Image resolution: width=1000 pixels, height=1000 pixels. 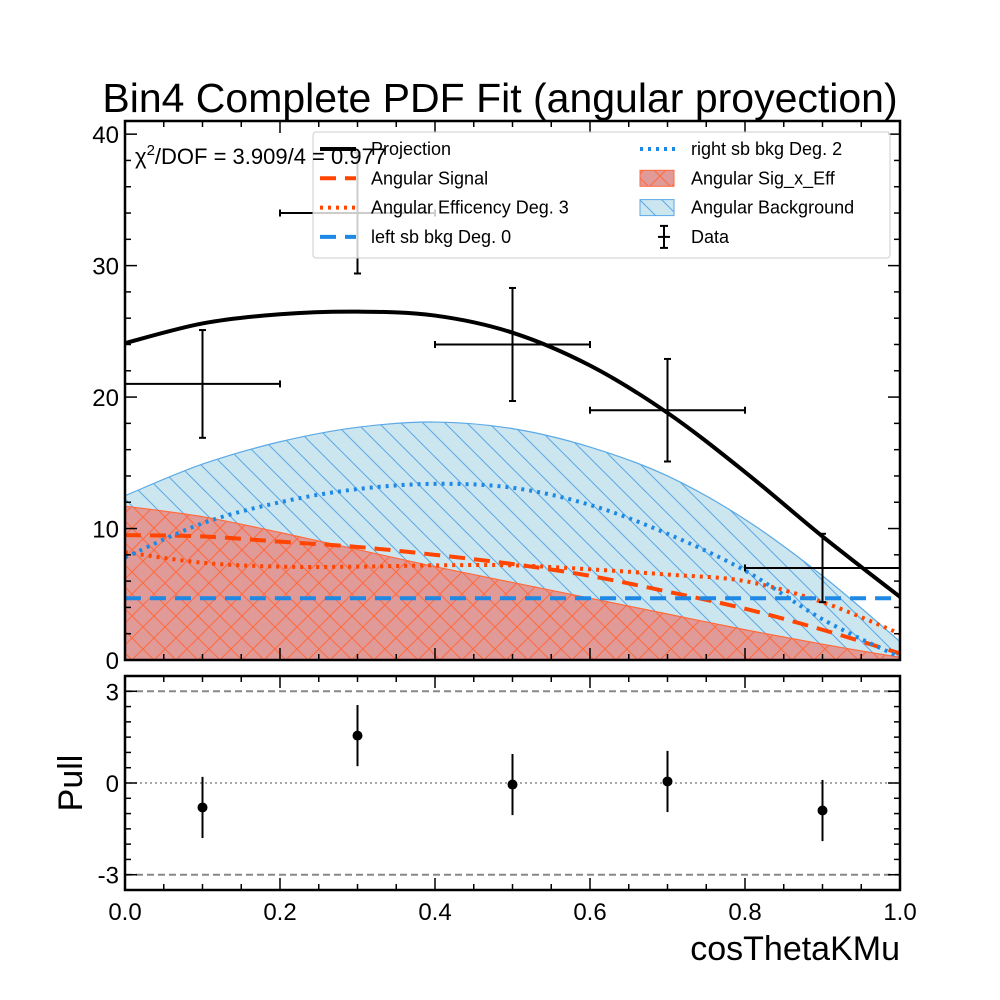 I want to click on chi2-annotation: χ2/DOF = 3.909/4 = 0.977, so click(x=260, y=155).